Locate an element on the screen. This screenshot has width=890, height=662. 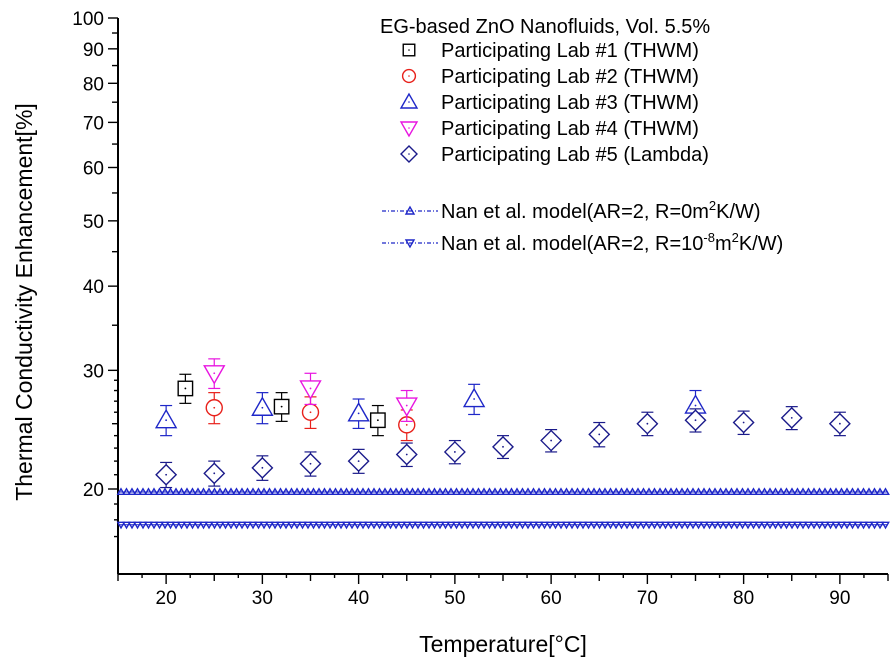
x-tick-label: 20 is located at coordinates (166, 598).